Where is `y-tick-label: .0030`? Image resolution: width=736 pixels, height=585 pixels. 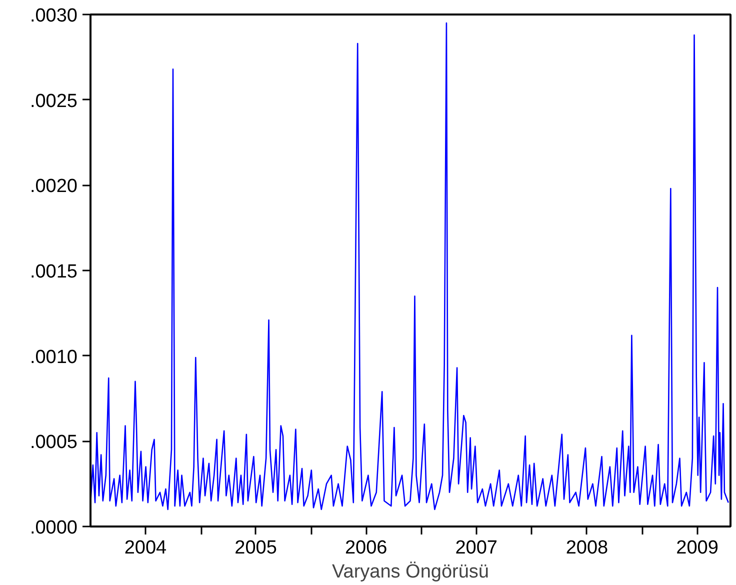
y-tick-label: .0030 is located at coordinates (54, 16).